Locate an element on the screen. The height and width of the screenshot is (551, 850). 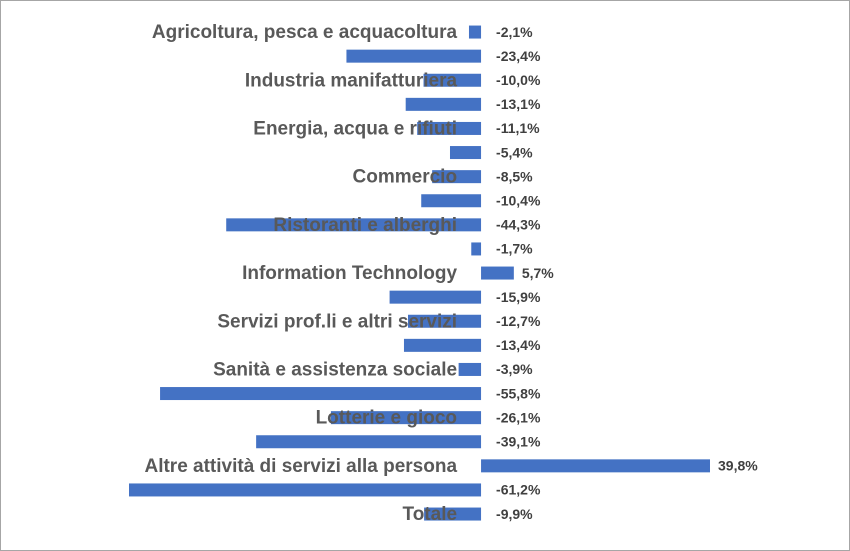
value-label: -13,4% is located at coordinates (518, 345).